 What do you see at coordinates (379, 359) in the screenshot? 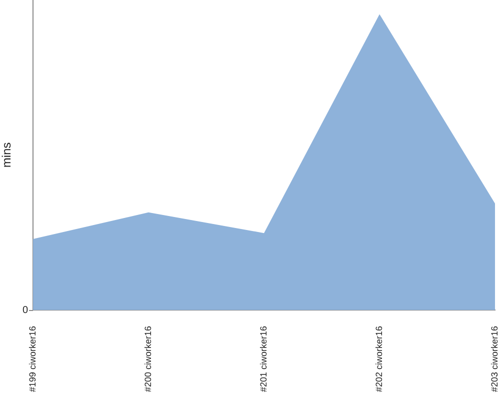
I see `x-tick-label: #202 ciworker16` at bounding box center [379, 359].